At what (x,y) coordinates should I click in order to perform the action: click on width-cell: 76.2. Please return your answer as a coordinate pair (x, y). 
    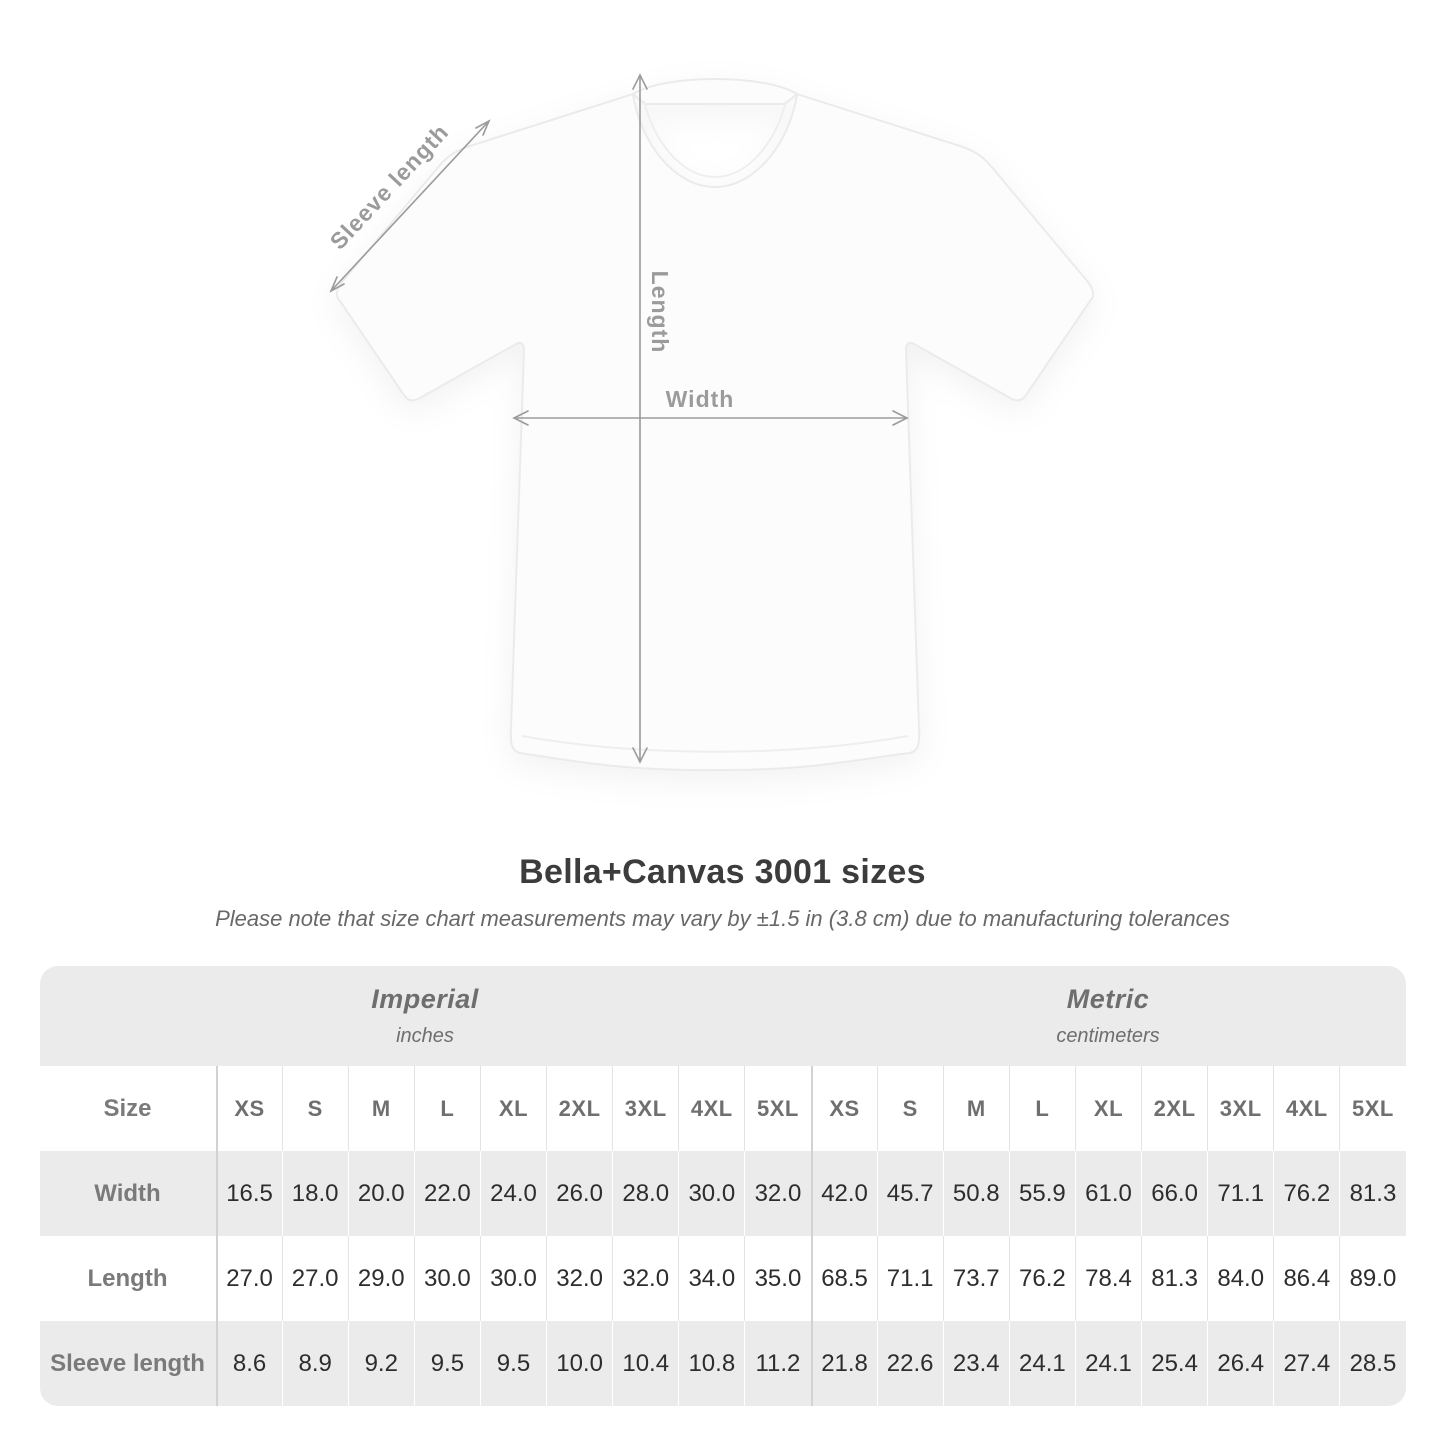
    Looking at the image, I should click on (1306, 1193).